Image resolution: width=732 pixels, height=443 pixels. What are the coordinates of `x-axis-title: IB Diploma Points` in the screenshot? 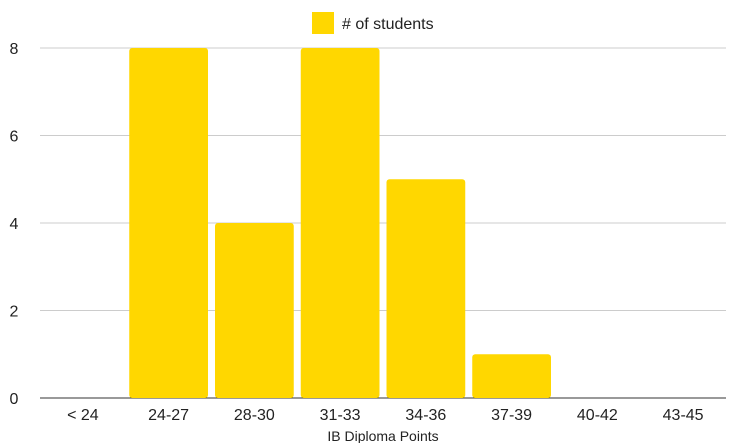 It's located at (382, 435).